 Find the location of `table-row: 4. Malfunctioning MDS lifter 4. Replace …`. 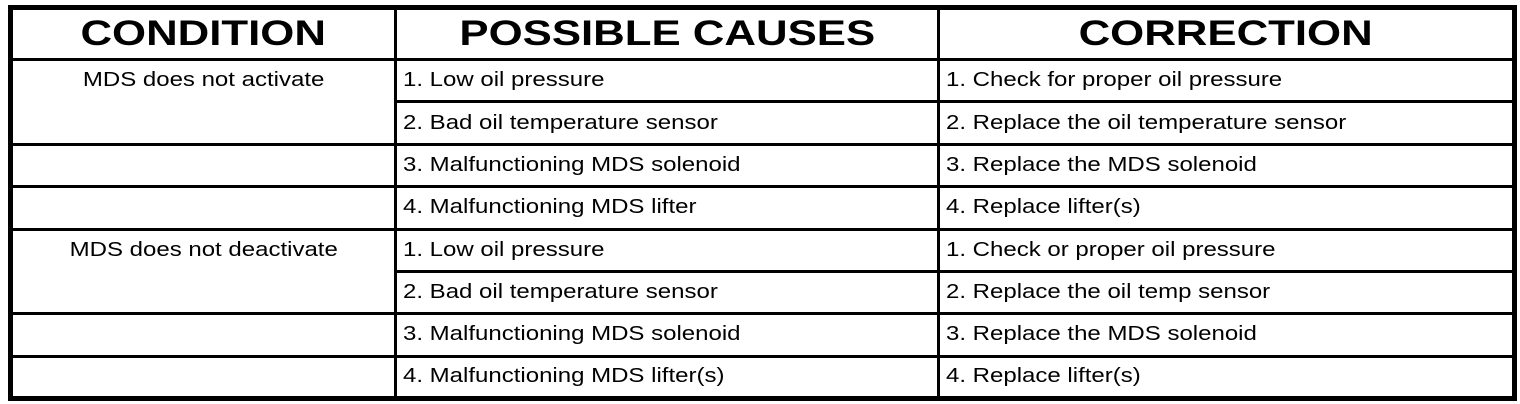

table-row: 4. Malfunctioning MDS lifter 4. Replace … is located at coordinates (762, 208).